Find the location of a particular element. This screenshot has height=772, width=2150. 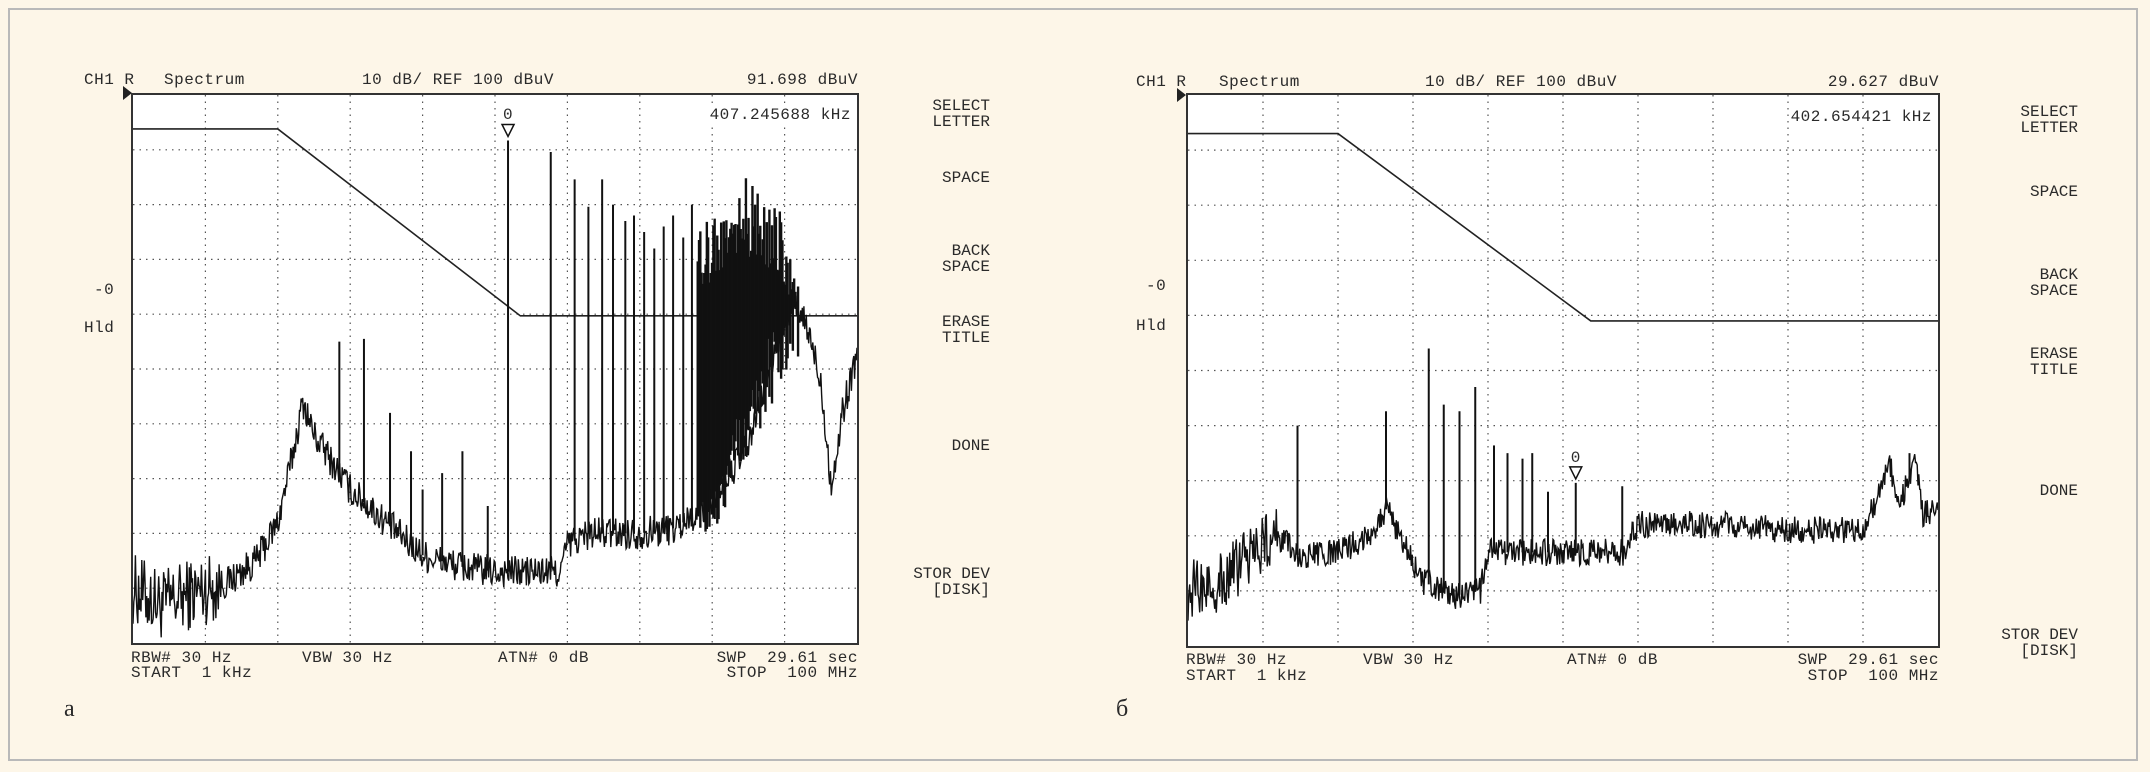

panel-label: б is located at coordinates (1122, 709).